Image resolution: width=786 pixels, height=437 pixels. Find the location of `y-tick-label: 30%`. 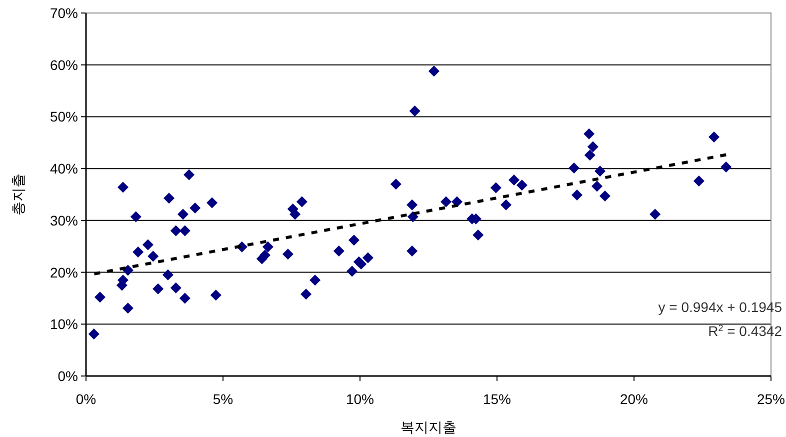

y-tick-label: 30% is located at coordinates (64, 220).